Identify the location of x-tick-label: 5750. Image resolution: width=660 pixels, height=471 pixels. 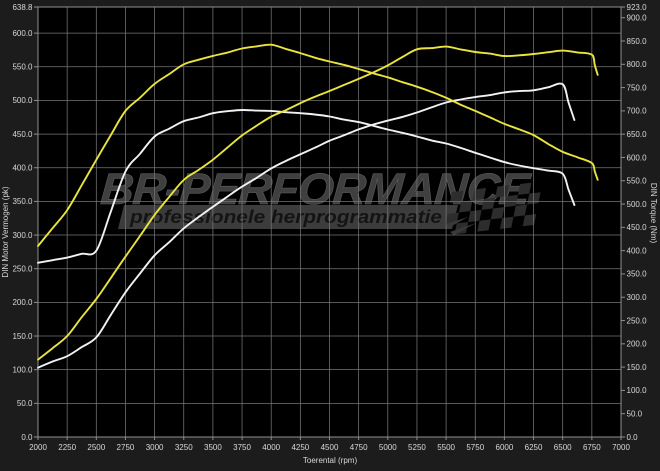
(475, 447).